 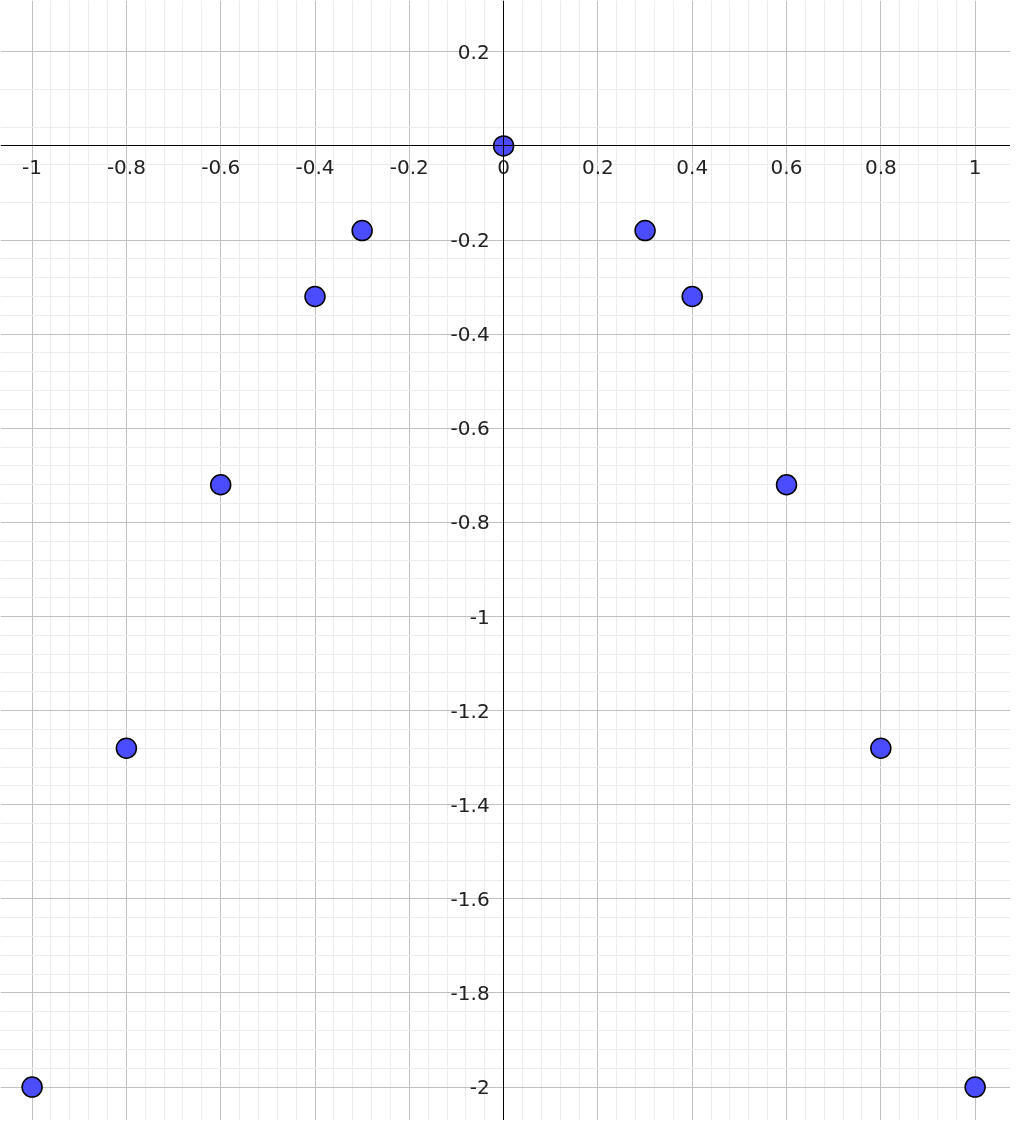 What do you see at coordinates (470, 240) in the screenshot?
I see `y-tick-label: -0.2` at bounding box center [470, 240].